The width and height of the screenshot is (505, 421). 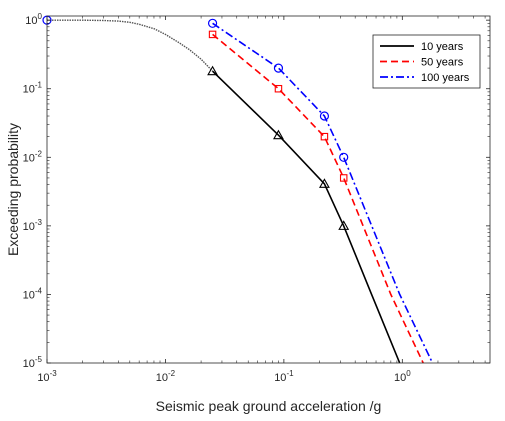 What do you see at coordinates (445, 78) in the screenshot?
I see `legend-label-100-years: 100 years` at bounding box center [445, 78].